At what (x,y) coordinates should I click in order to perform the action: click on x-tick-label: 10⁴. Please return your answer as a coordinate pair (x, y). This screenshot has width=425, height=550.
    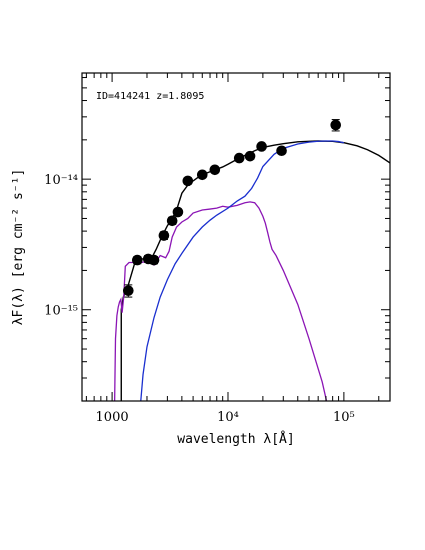
    Looking at the image, I should click on (228, 417).